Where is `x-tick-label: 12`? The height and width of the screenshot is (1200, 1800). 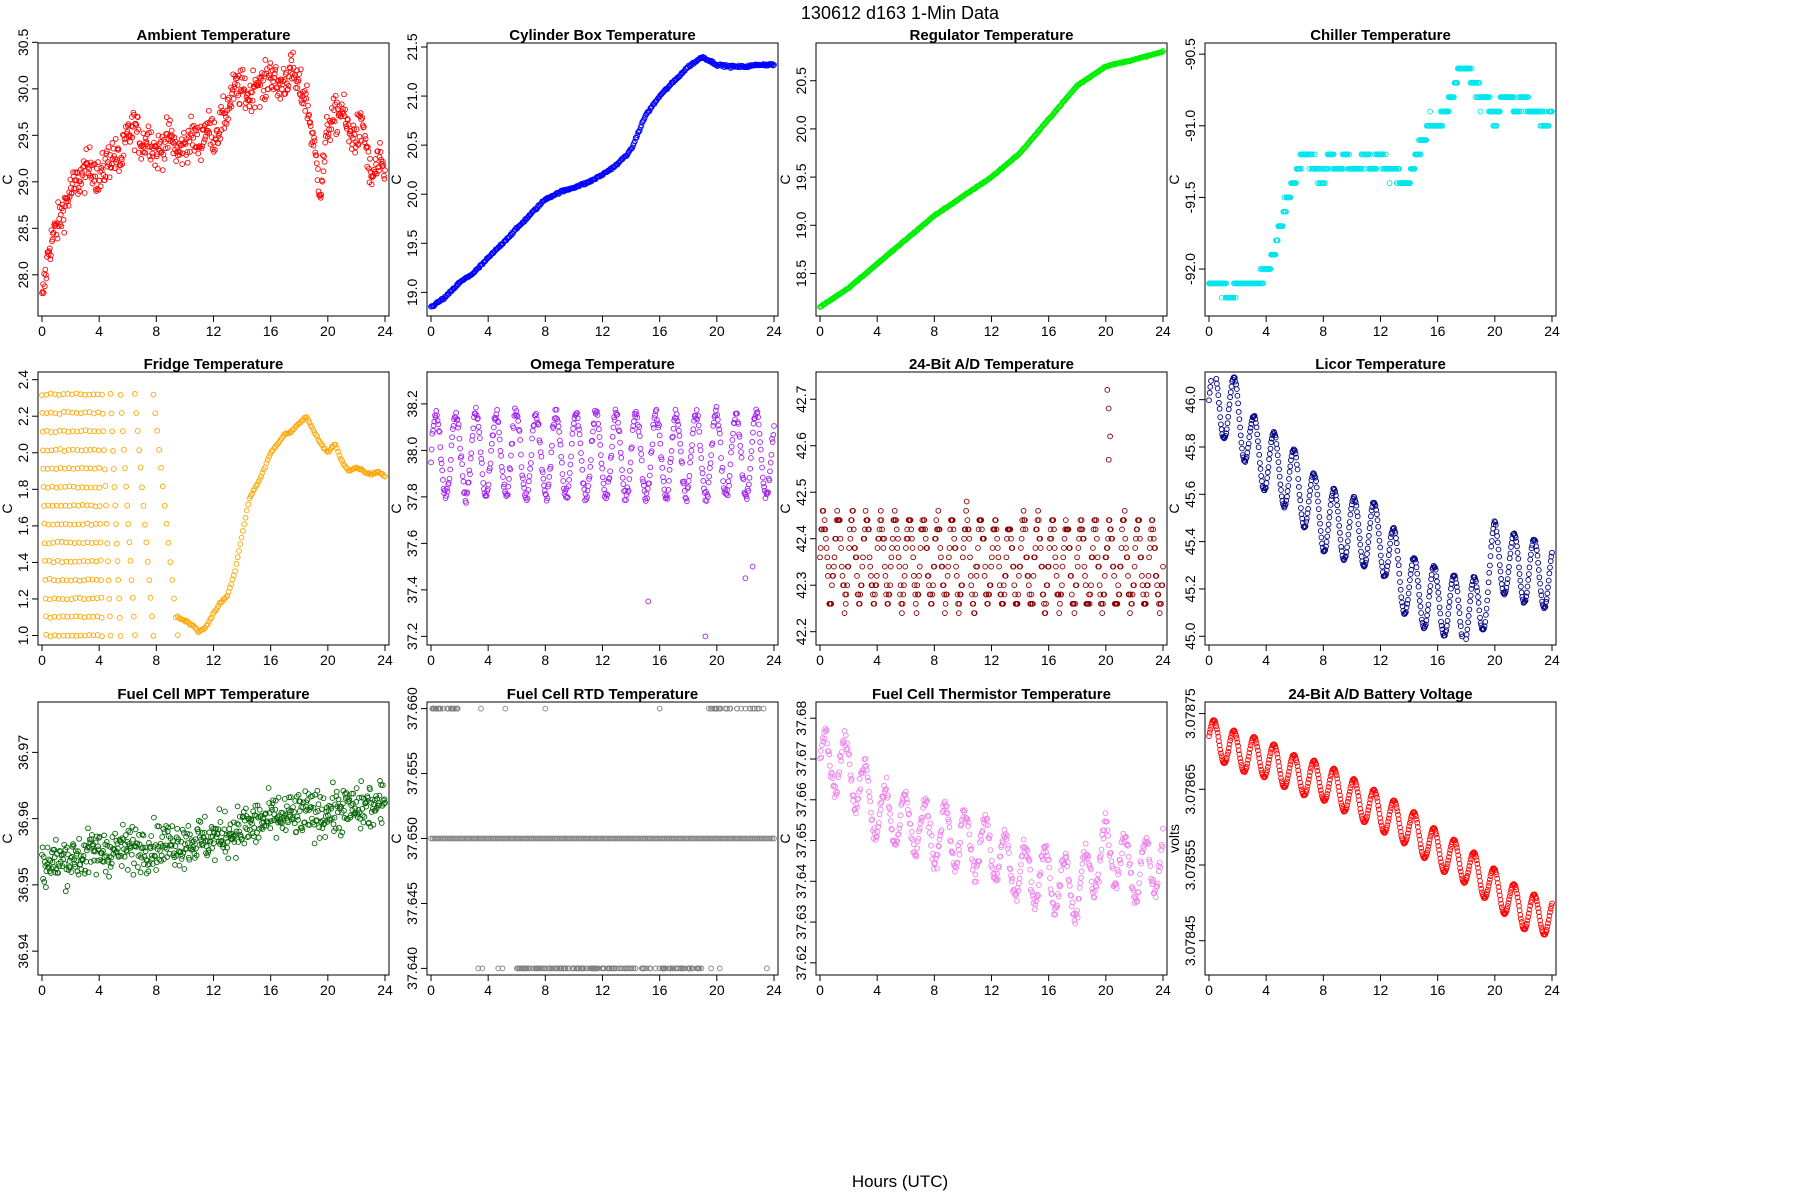 x-tick-label: 12 is located at coordinates (214, 331).